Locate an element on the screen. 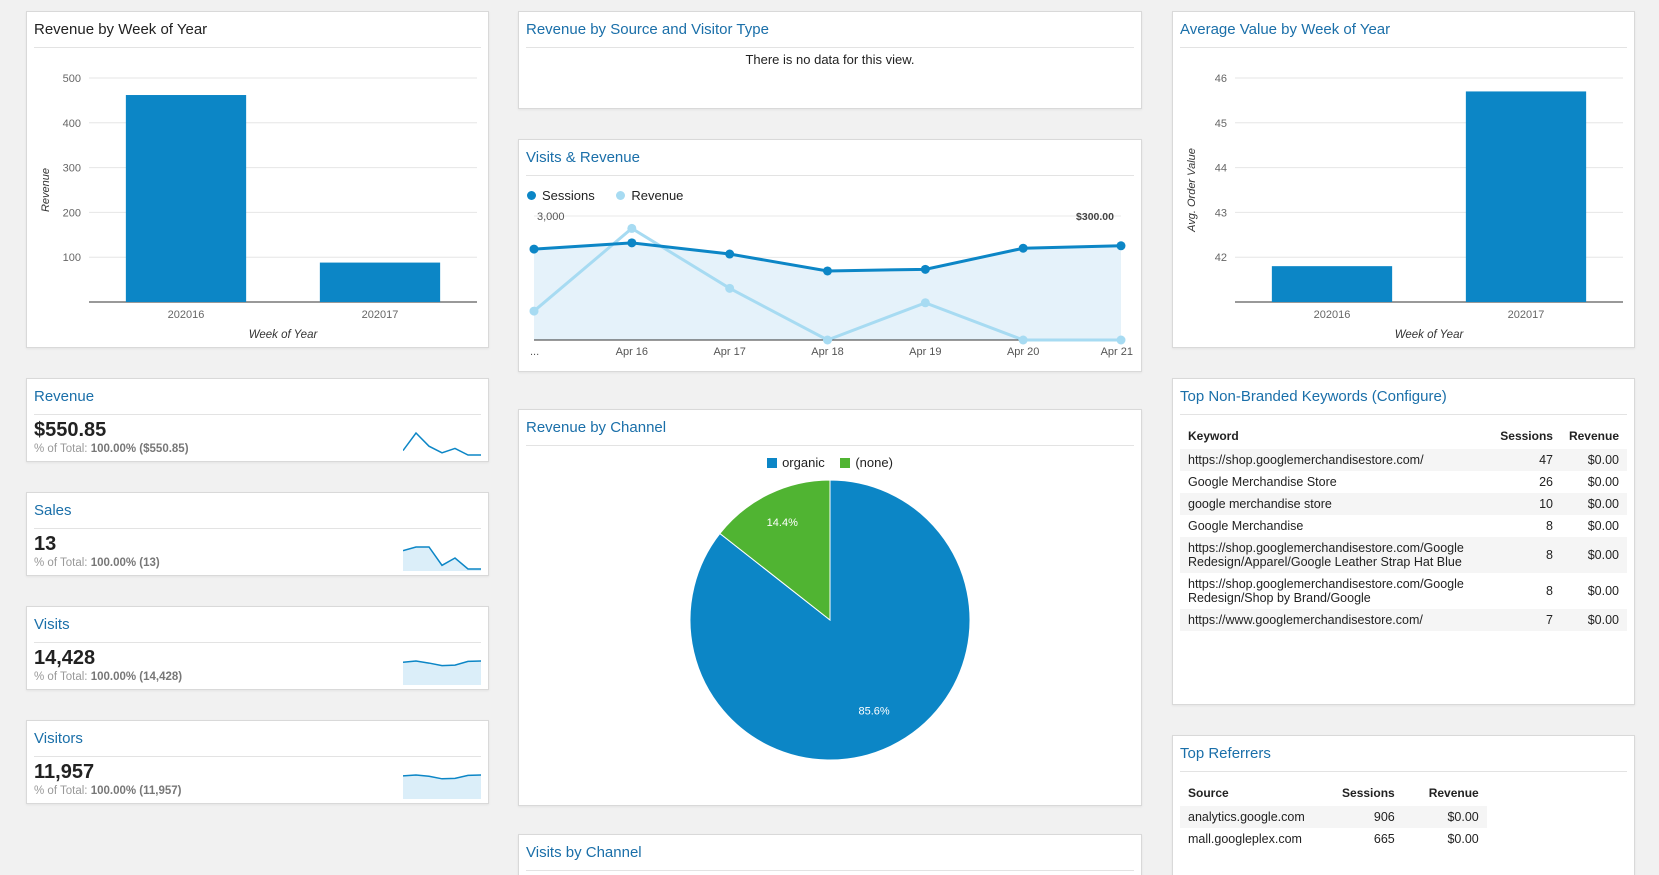  metric-percent: % of Total: 100.00% ($550.85) is located at coordinates (111, 449).